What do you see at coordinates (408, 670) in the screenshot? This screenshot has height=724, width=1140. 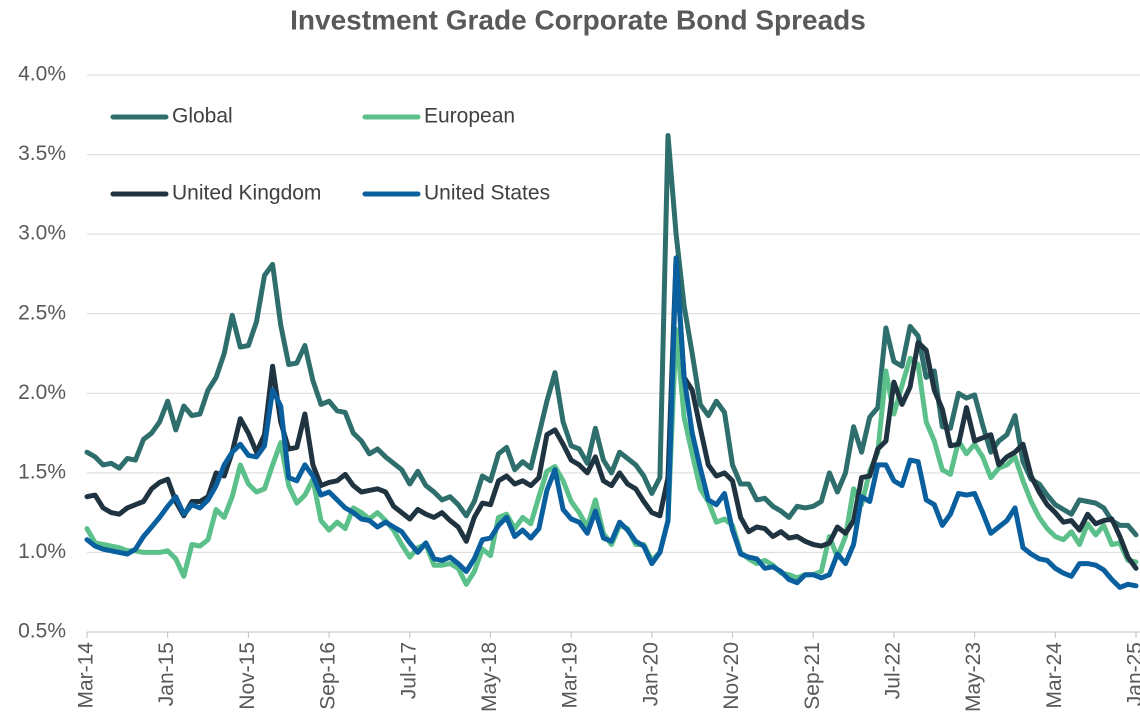 I see `x-tick-label: Jul-17` at bounding box center [408, 670].